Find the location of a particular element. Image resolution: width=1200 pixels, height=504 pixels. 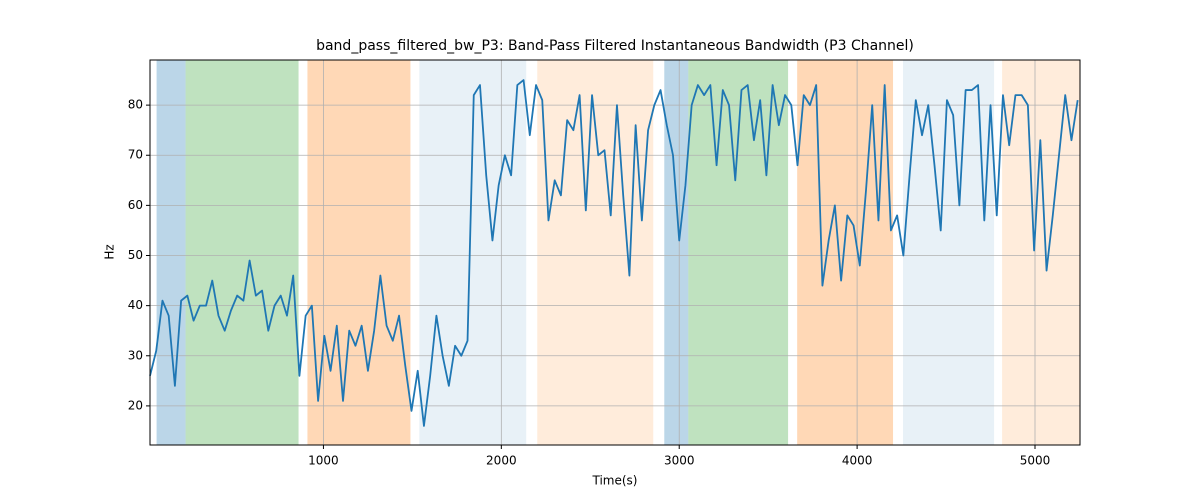

x-tick-label: 3000 is located at coordinates (679, 461).